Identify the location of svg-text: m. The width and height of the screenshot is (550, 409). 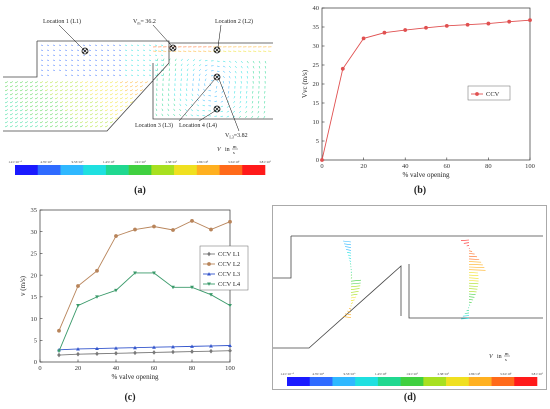
(507, 353).